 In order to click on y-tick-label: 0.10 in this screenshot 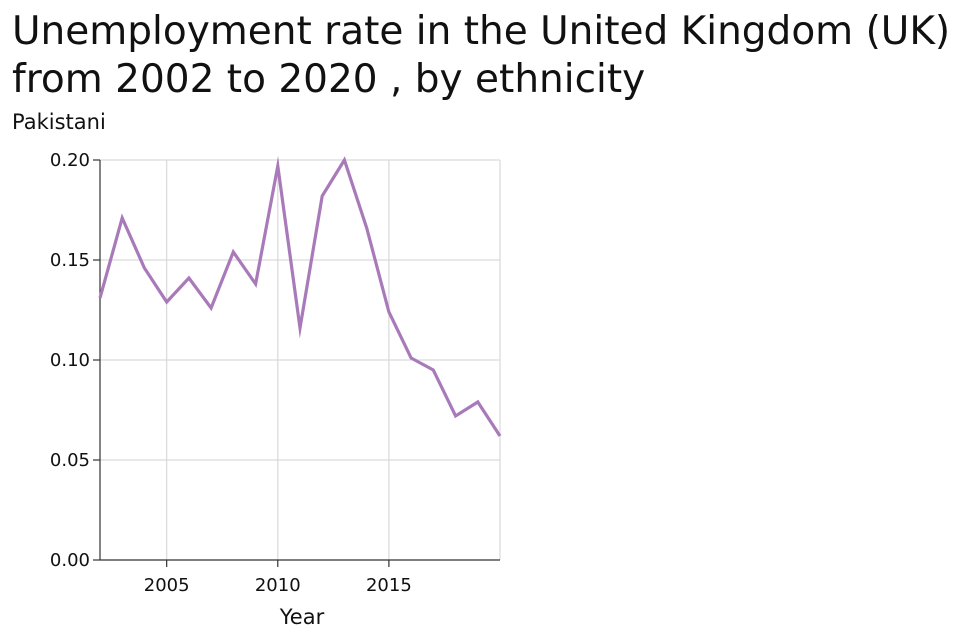, I will do `click(70, 360)`.